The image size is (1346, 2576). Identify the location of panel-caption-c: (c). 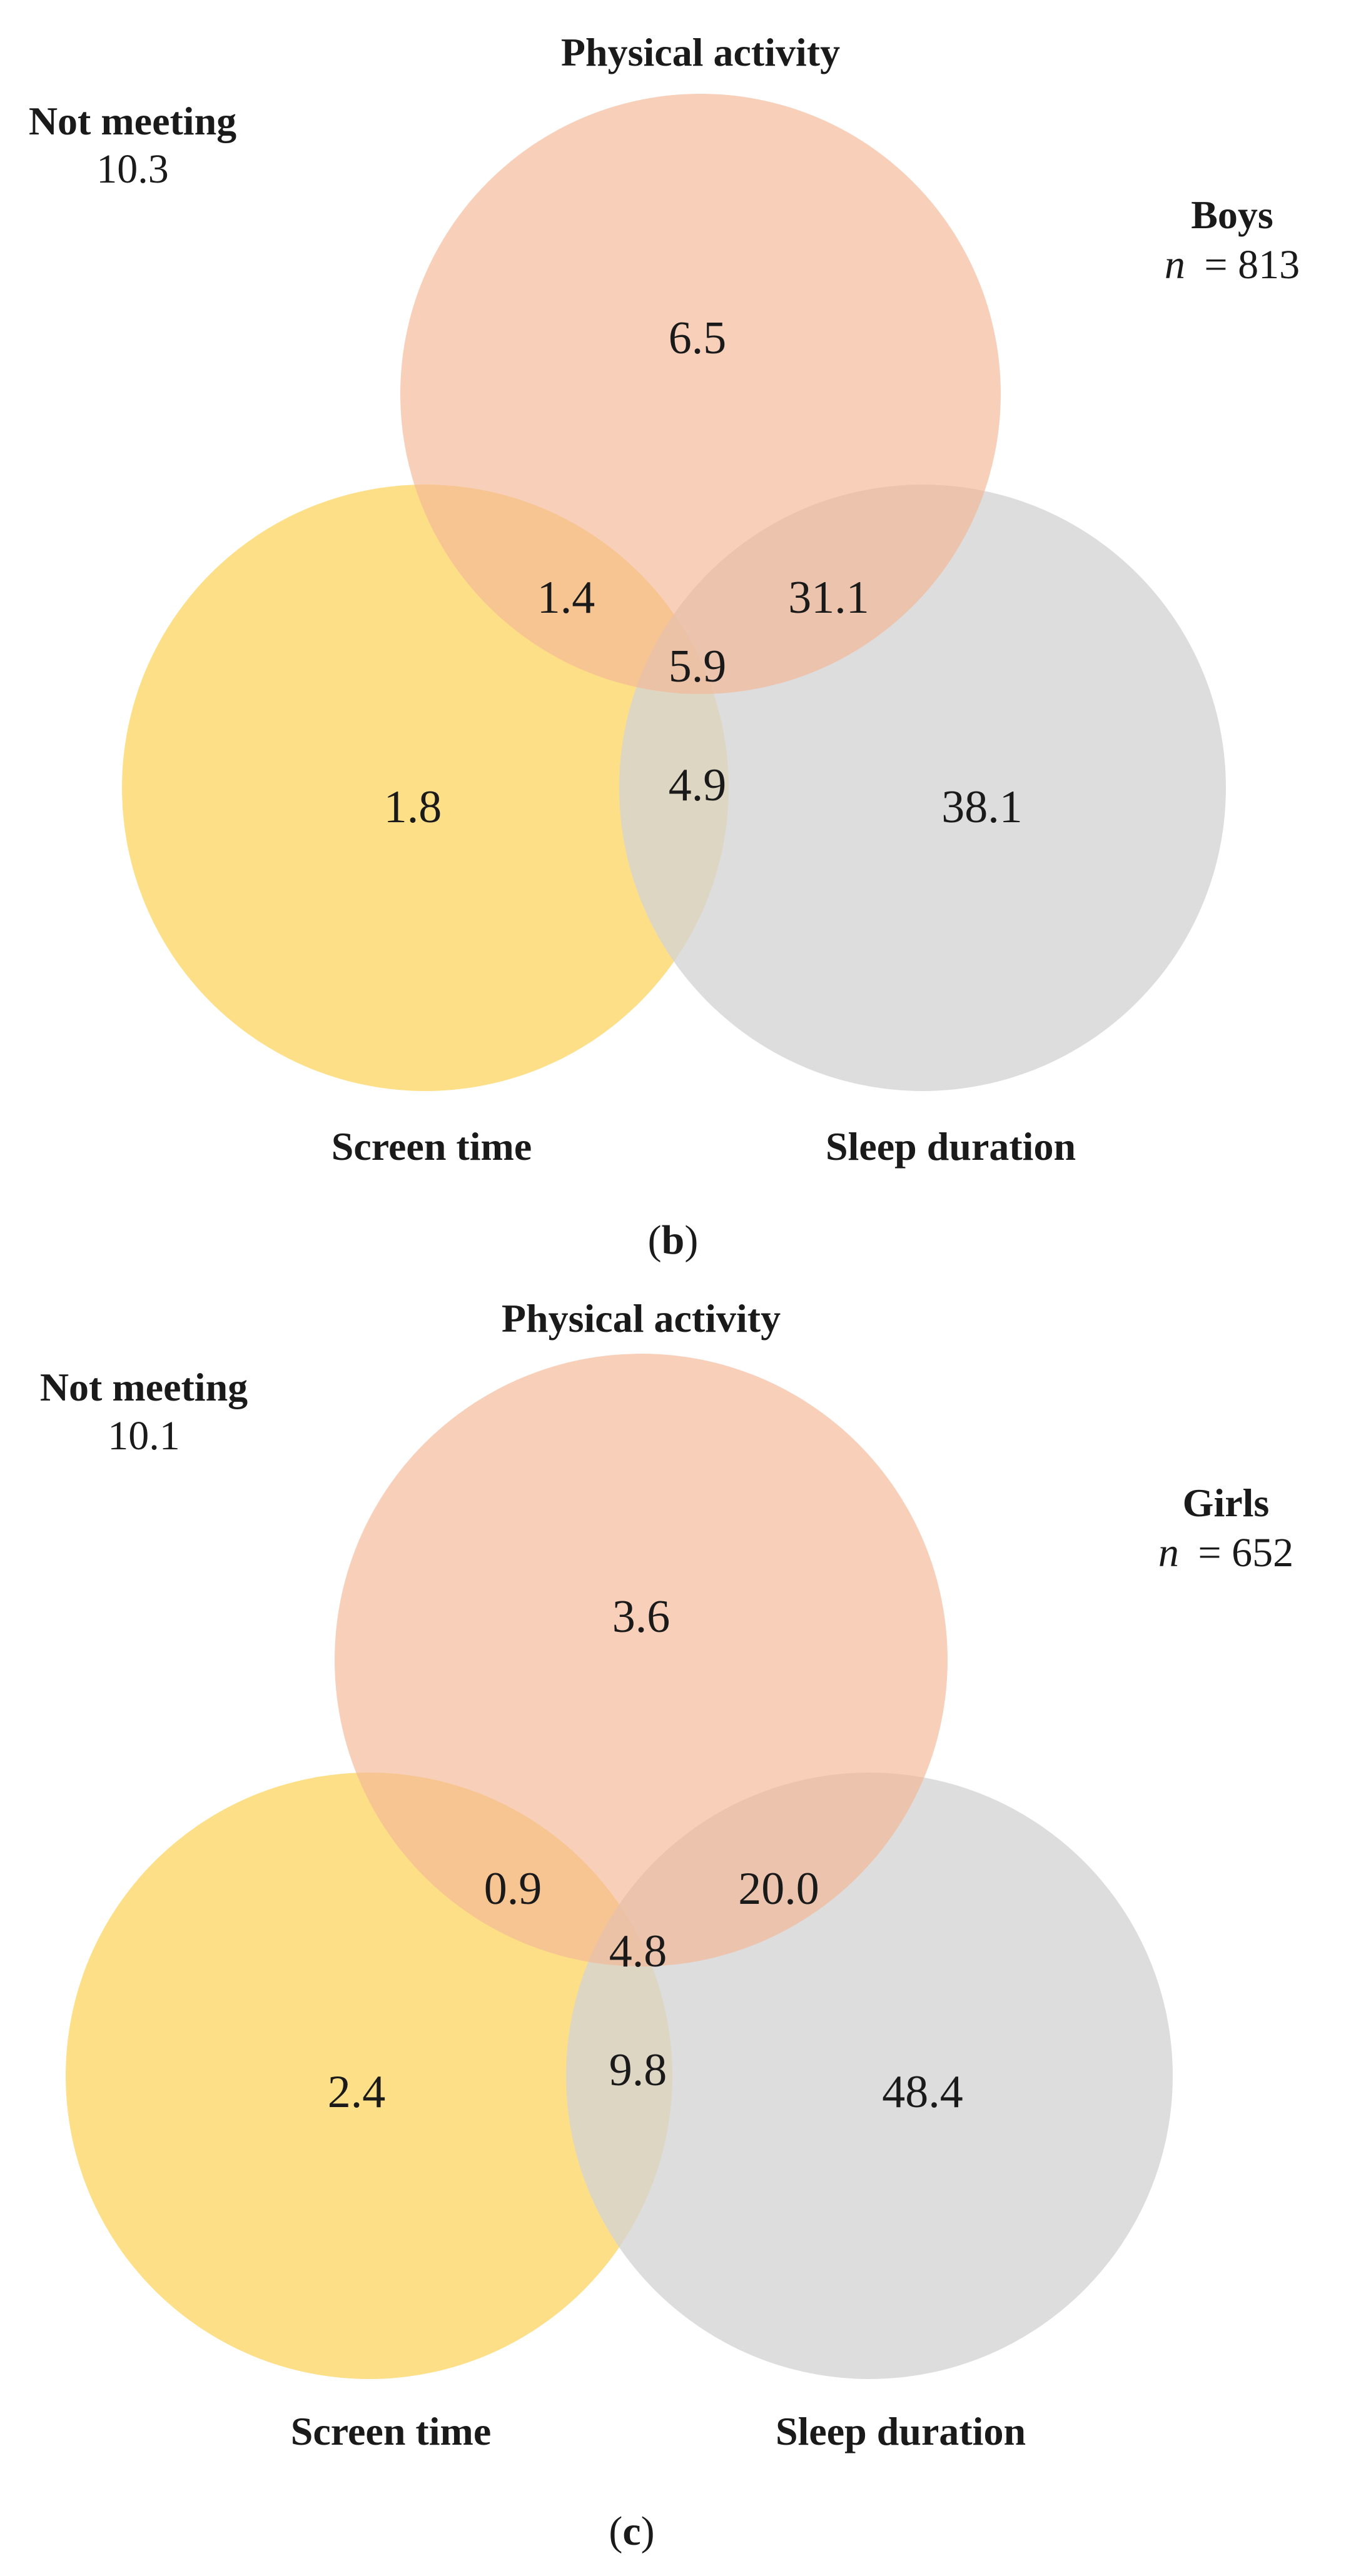
(631, 2531).